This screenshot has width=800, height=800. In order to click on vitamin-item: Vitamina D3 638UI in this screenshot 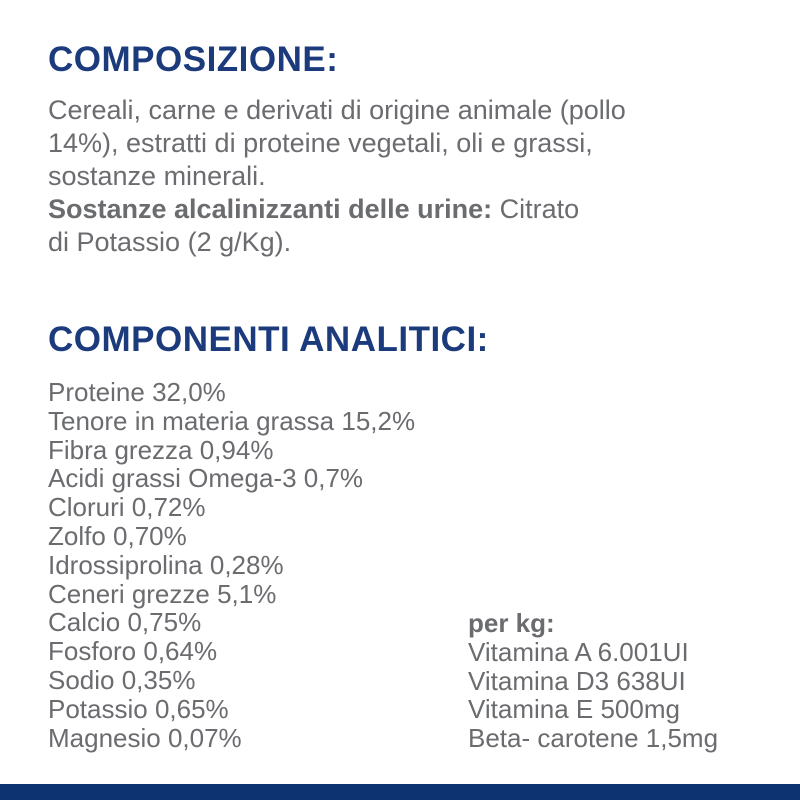, I will do `click(577, 680)`.